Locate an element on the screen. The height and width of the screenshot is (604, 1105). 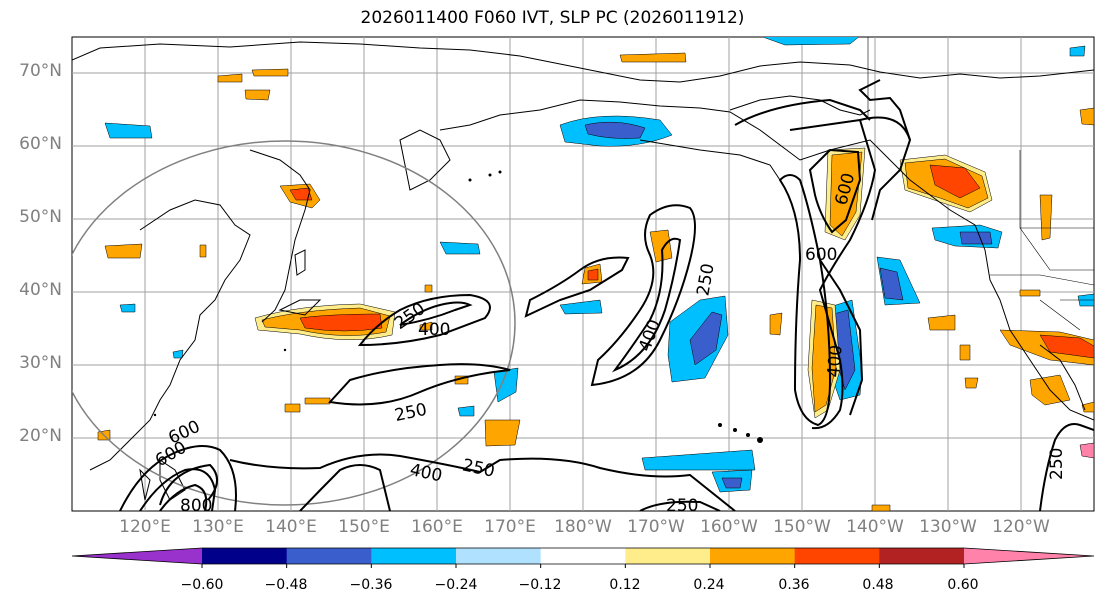
colorbar-tick-label: −0.36 is located at coordinates (371, 585).